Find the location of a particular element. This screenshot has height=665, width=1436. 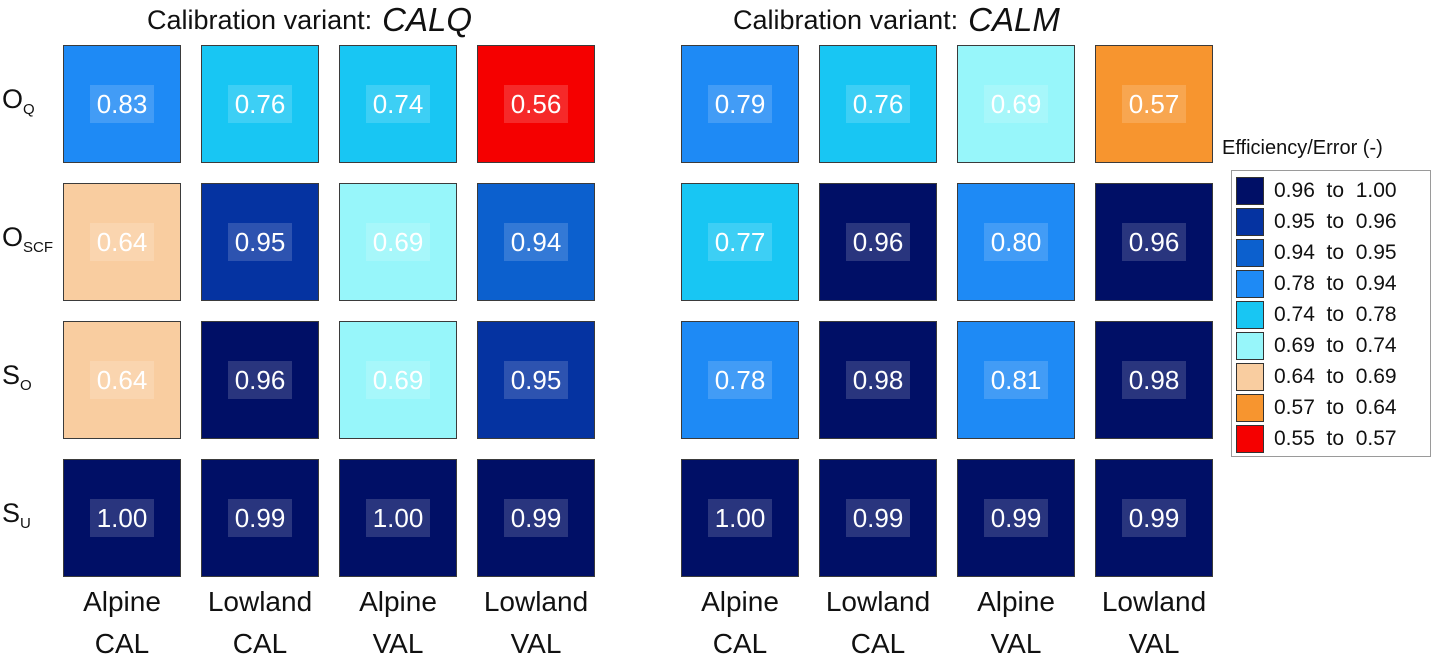

legend-range-label: 0.57 to 0.64 is located at coordinates (1335, 407).